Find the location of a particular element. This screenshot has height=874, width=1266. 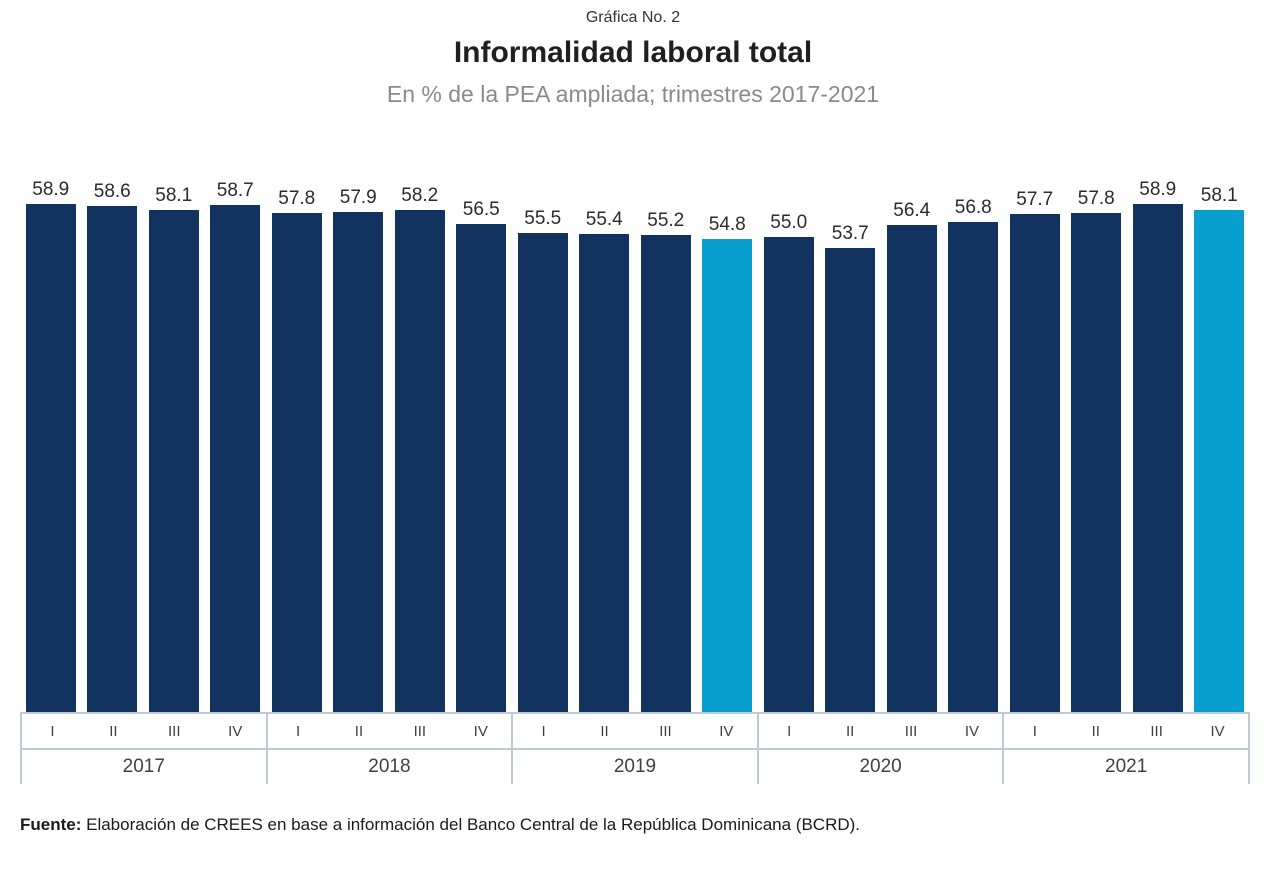

year-row: 2017 2018 2019 2020 2021 is located at coordinates (635, 767).